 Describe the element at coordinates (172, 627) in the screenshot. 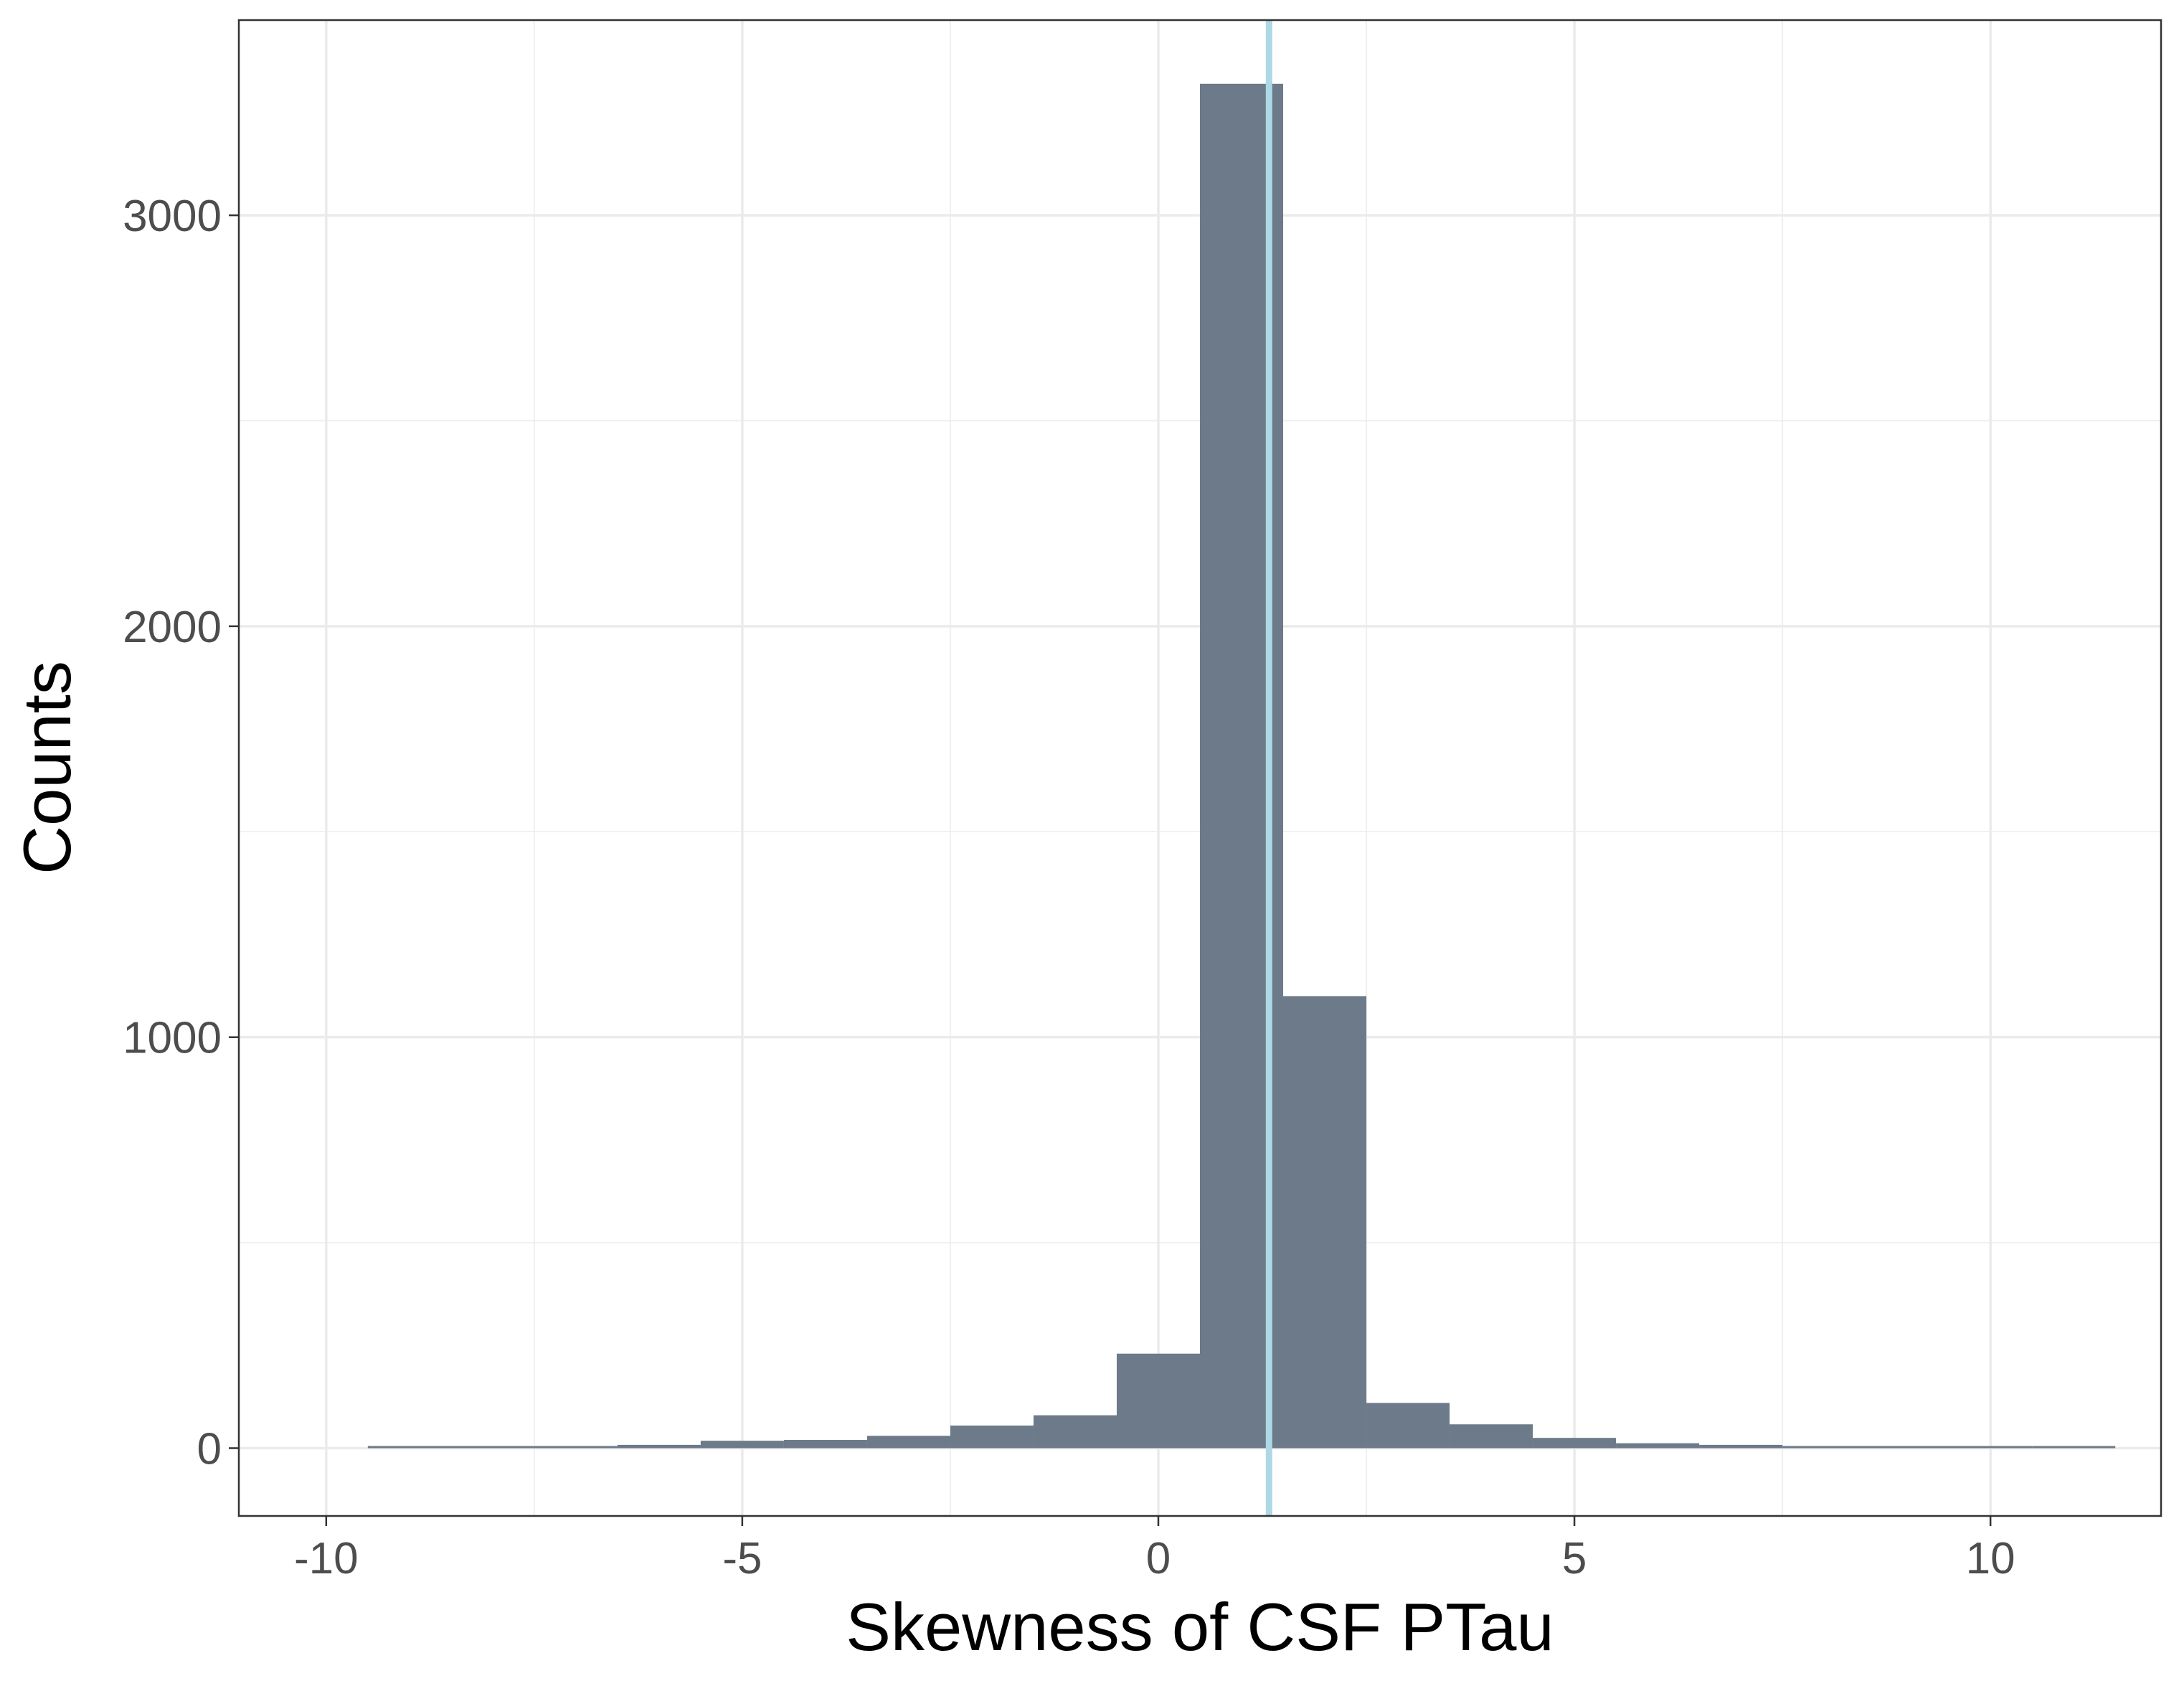

I see `y-tick-label: 2000` at that location.